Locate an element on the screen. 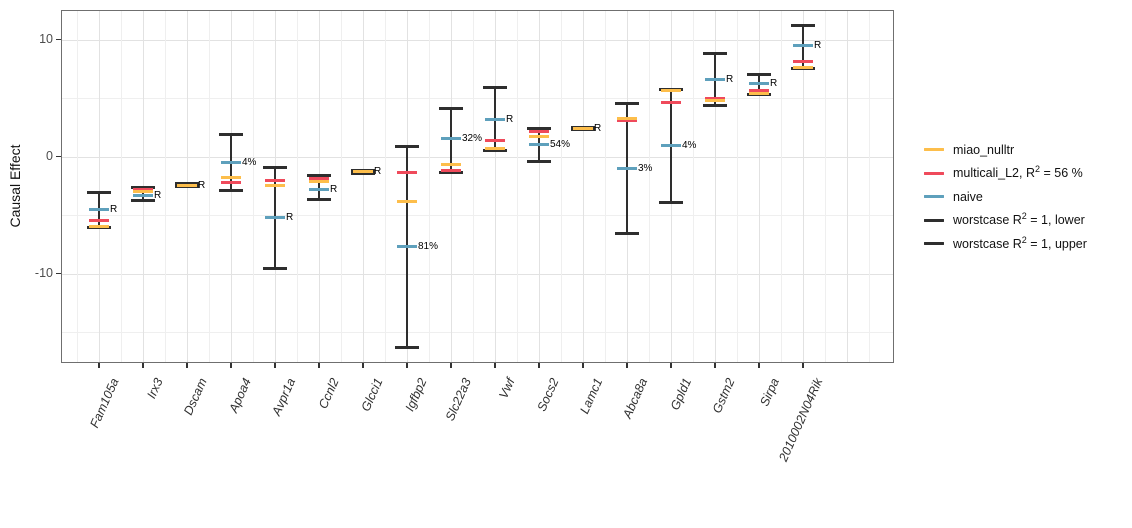  x-tick-label-Igfbp2: Igfbp2 is located at coordinates (416, 395).